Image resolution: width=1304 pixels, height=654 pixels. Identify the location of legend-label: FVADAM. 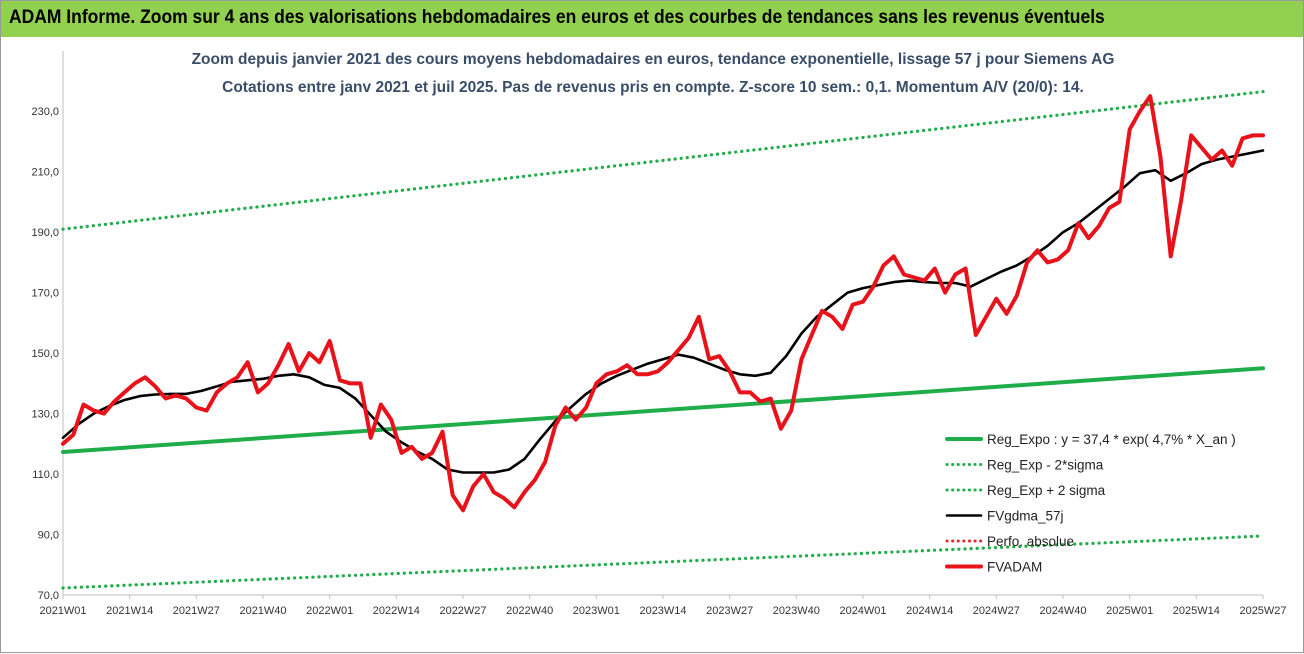
(1014, 567).